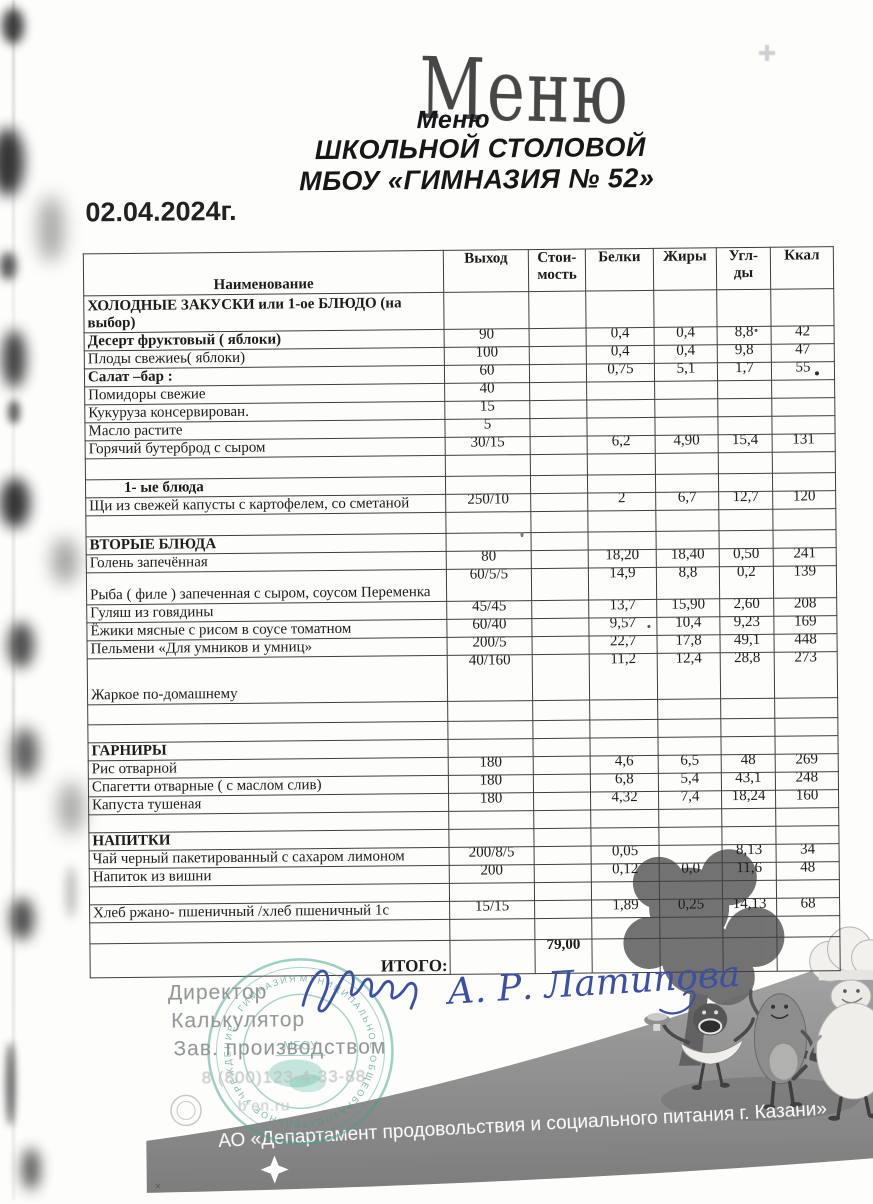 The image size is (873, 1204). I want to click on scan-cross-artifact, so click(767, 53).